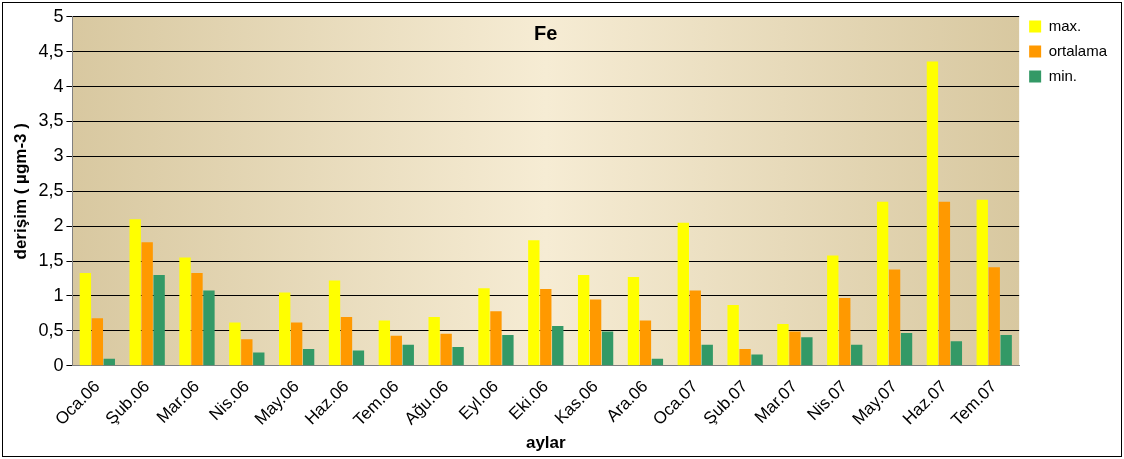  What do you see at coordinates (20, 191) in the screenshot?
I see `y-axis-title: derişim ( µgm-3 )` at bounding box center [20, 191].